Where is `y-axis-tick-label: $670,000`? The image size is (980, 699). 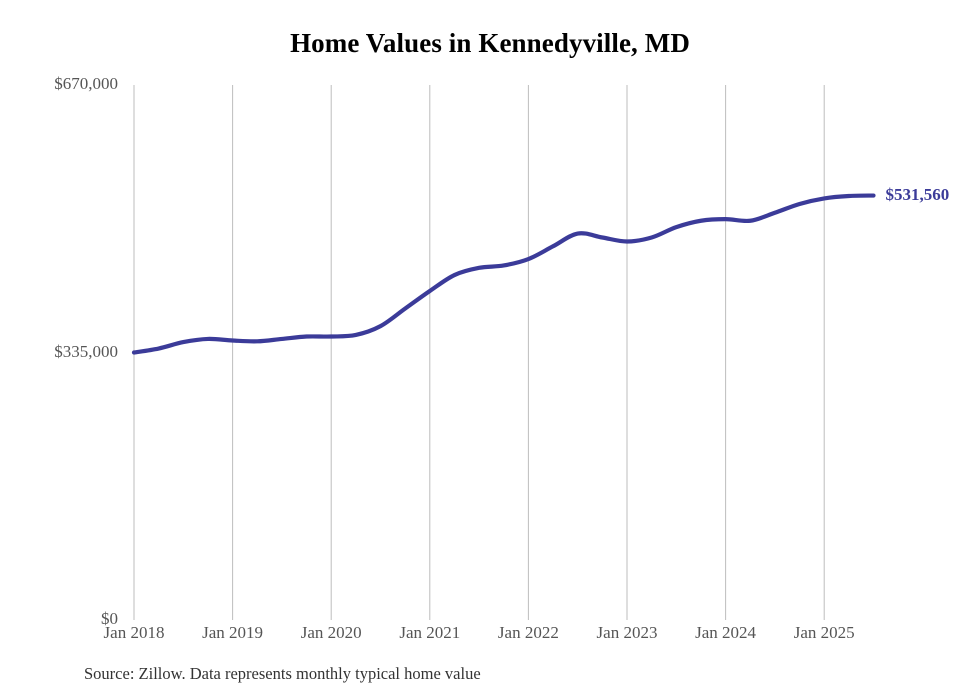
y-axis-tick-label: $670,000 is located at coordinates (86, 83).